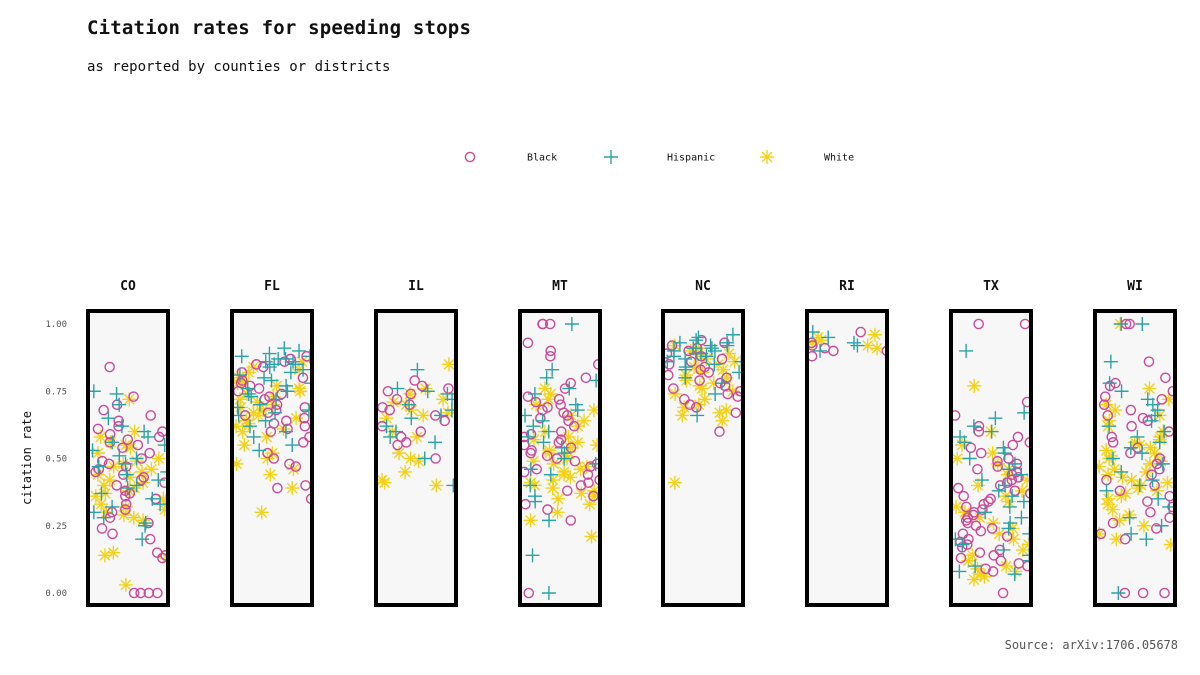  Describe the element at coordinates (1135, 458) in the screenshot. I see `panel-border` at that location.